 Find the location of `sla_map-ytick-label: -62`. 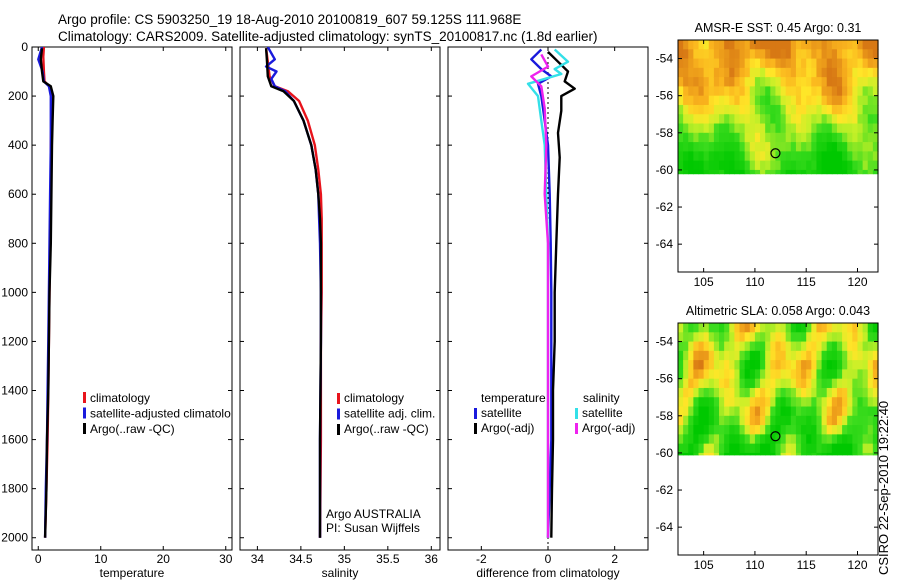

sla_map-ytick-label: -62 is located at coordinates (665, 490).